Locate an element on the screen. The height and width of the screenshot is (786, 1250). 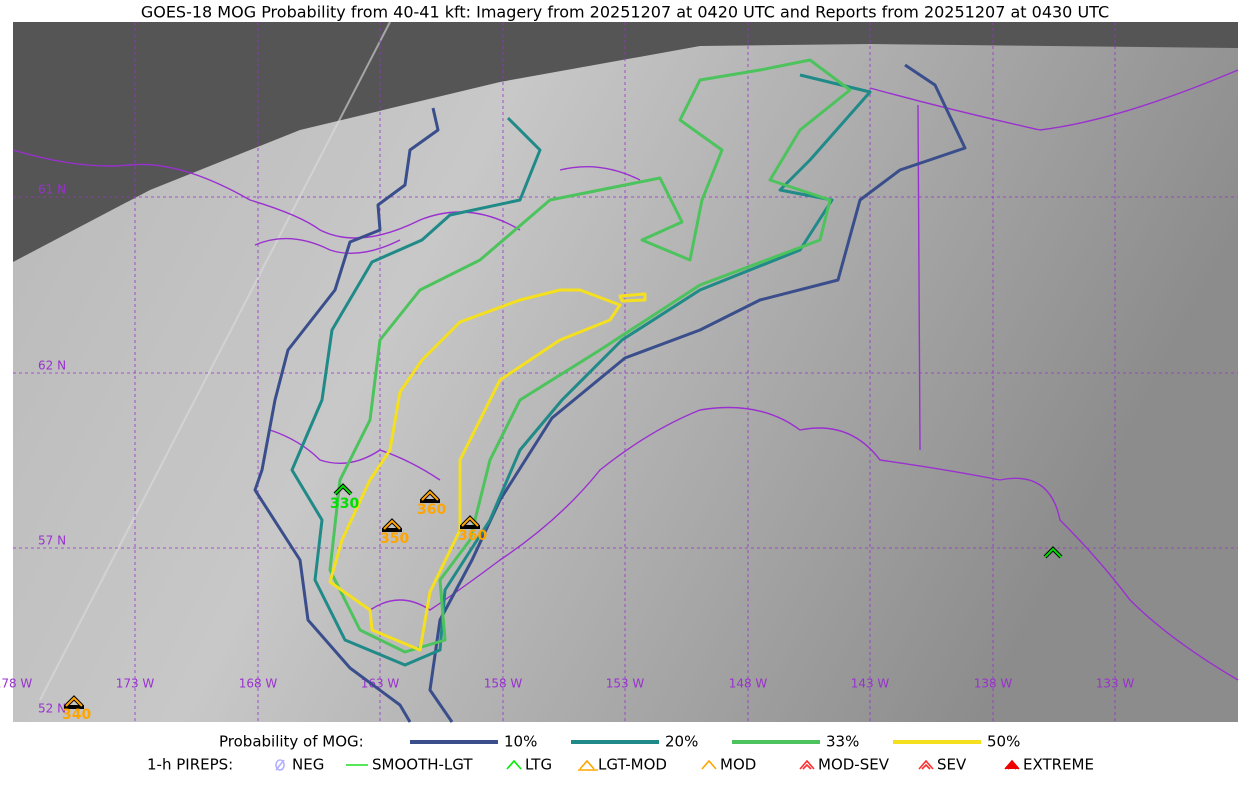
lon-label: 163 W is located at coordinates (380, 684).